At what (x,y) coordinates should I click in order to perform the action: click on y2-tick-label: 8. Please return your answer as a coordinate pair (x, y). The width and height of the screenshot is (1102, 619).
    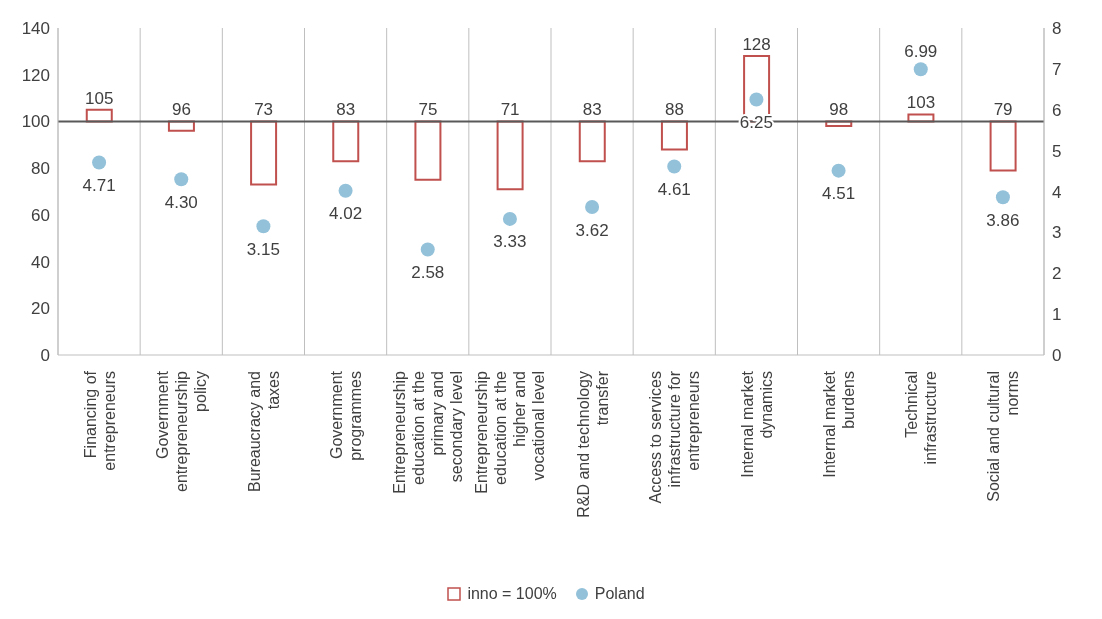
    Looking at the image, I should click on (1057, 29).